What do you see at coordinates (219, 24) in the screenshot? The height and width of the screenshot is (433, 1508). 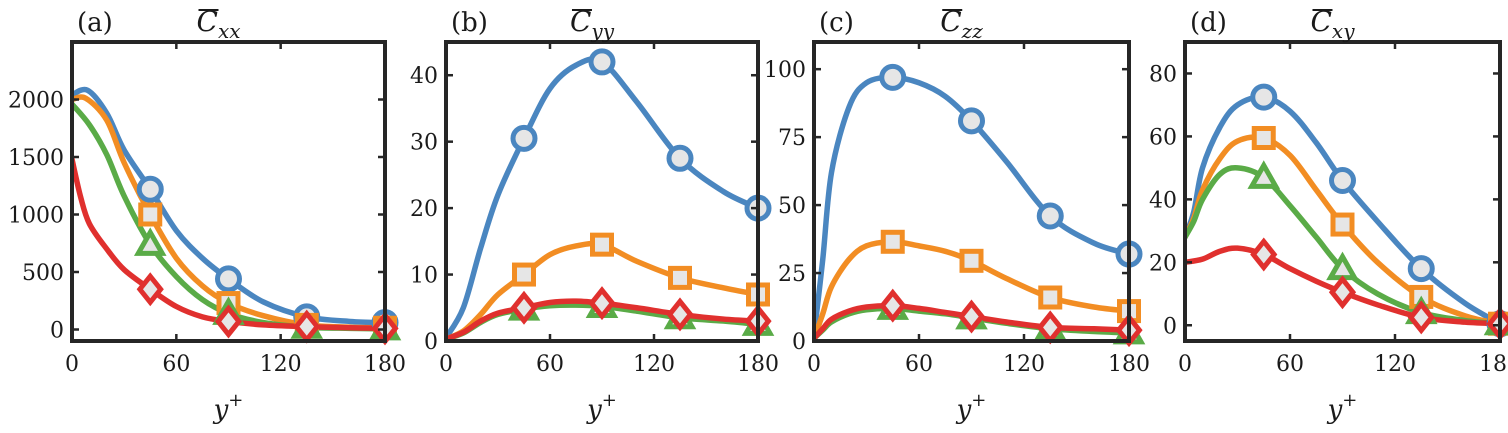 I see `panel-title: Cxx` at bounding box center [219, 24].